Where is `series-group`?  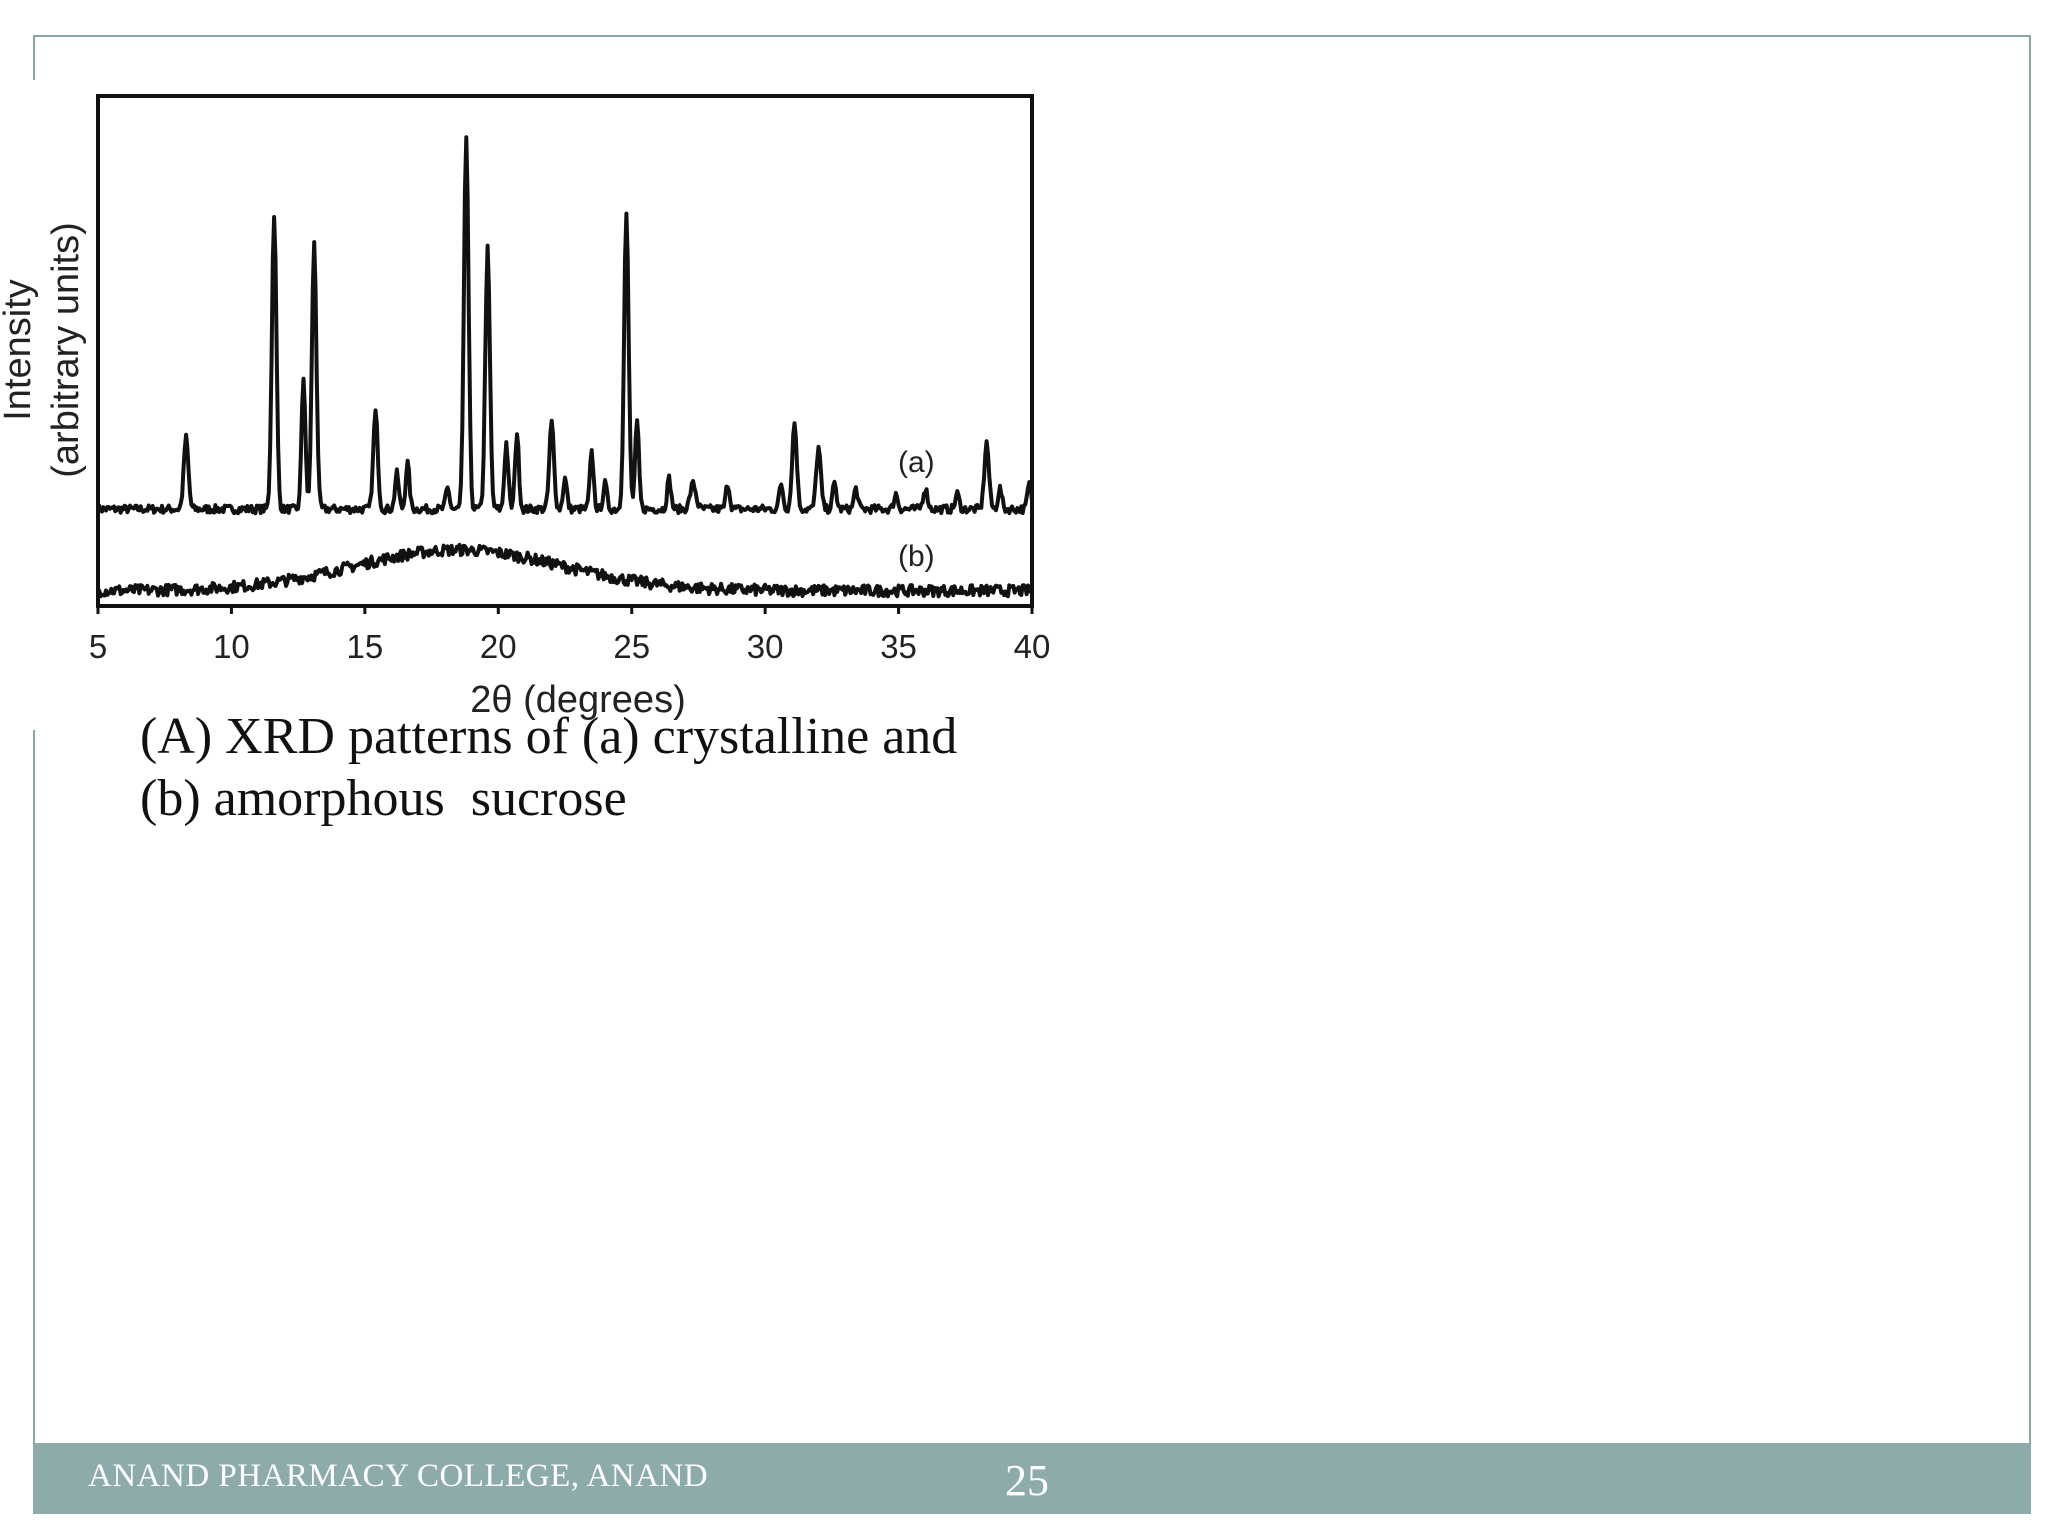
series-group is located at coordinates (565, 367).